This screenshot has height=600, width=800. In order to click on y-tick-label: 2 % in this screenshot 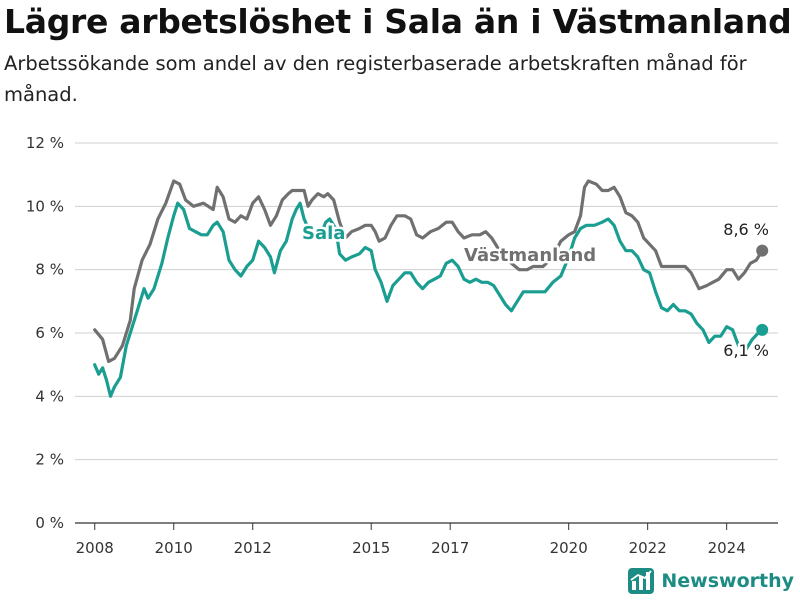, I will do `click(49, 460)`.